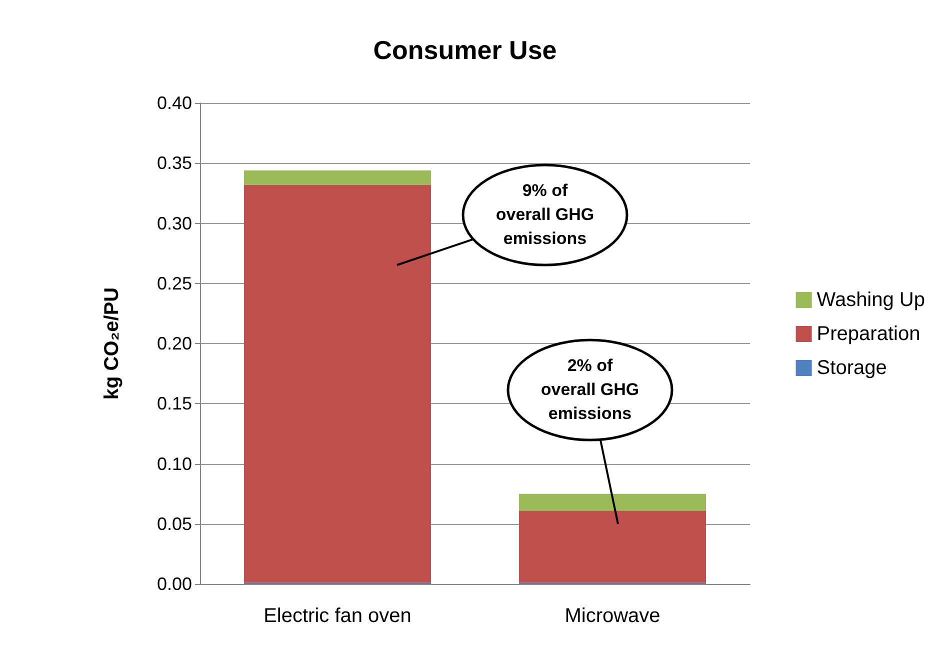  What do you see at coordinates (871, 300) in the screenshot?
I see `legend-label: Washing Up` at bounding box center [871, 300].